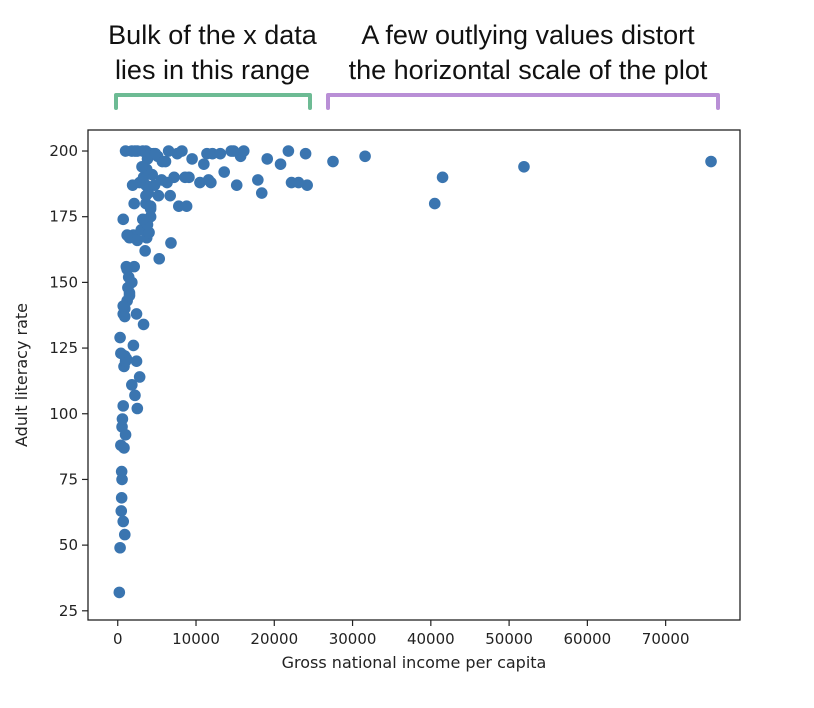 The image size is (814, 708). Describe the element at coordinates (528, 70) in the screenshot. I see `right-annotation-line-2: the horizontal scale of the plot` at that location.